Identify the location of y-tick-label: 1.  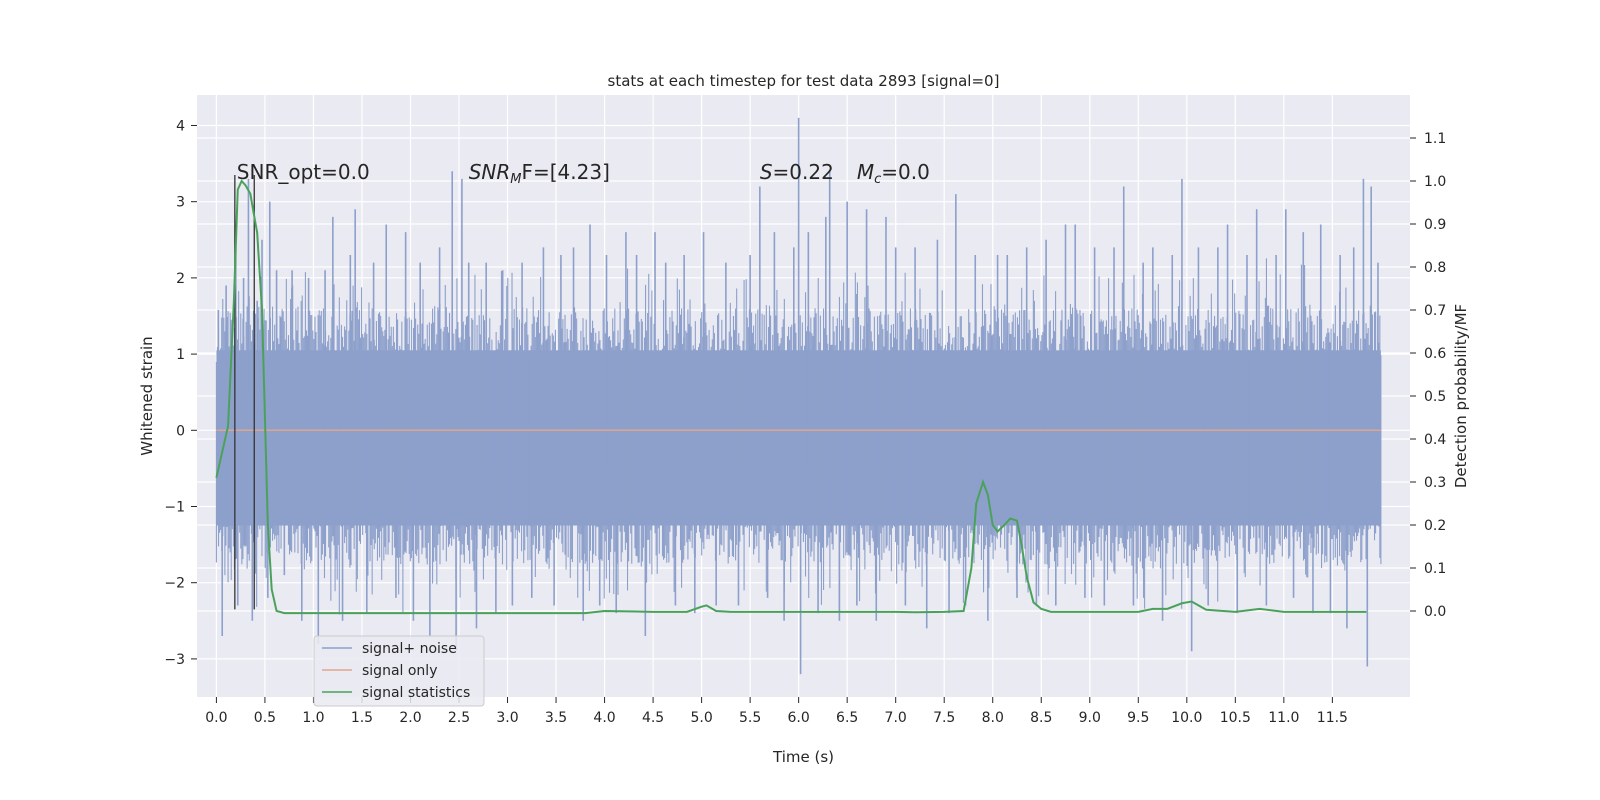
(180, 355).